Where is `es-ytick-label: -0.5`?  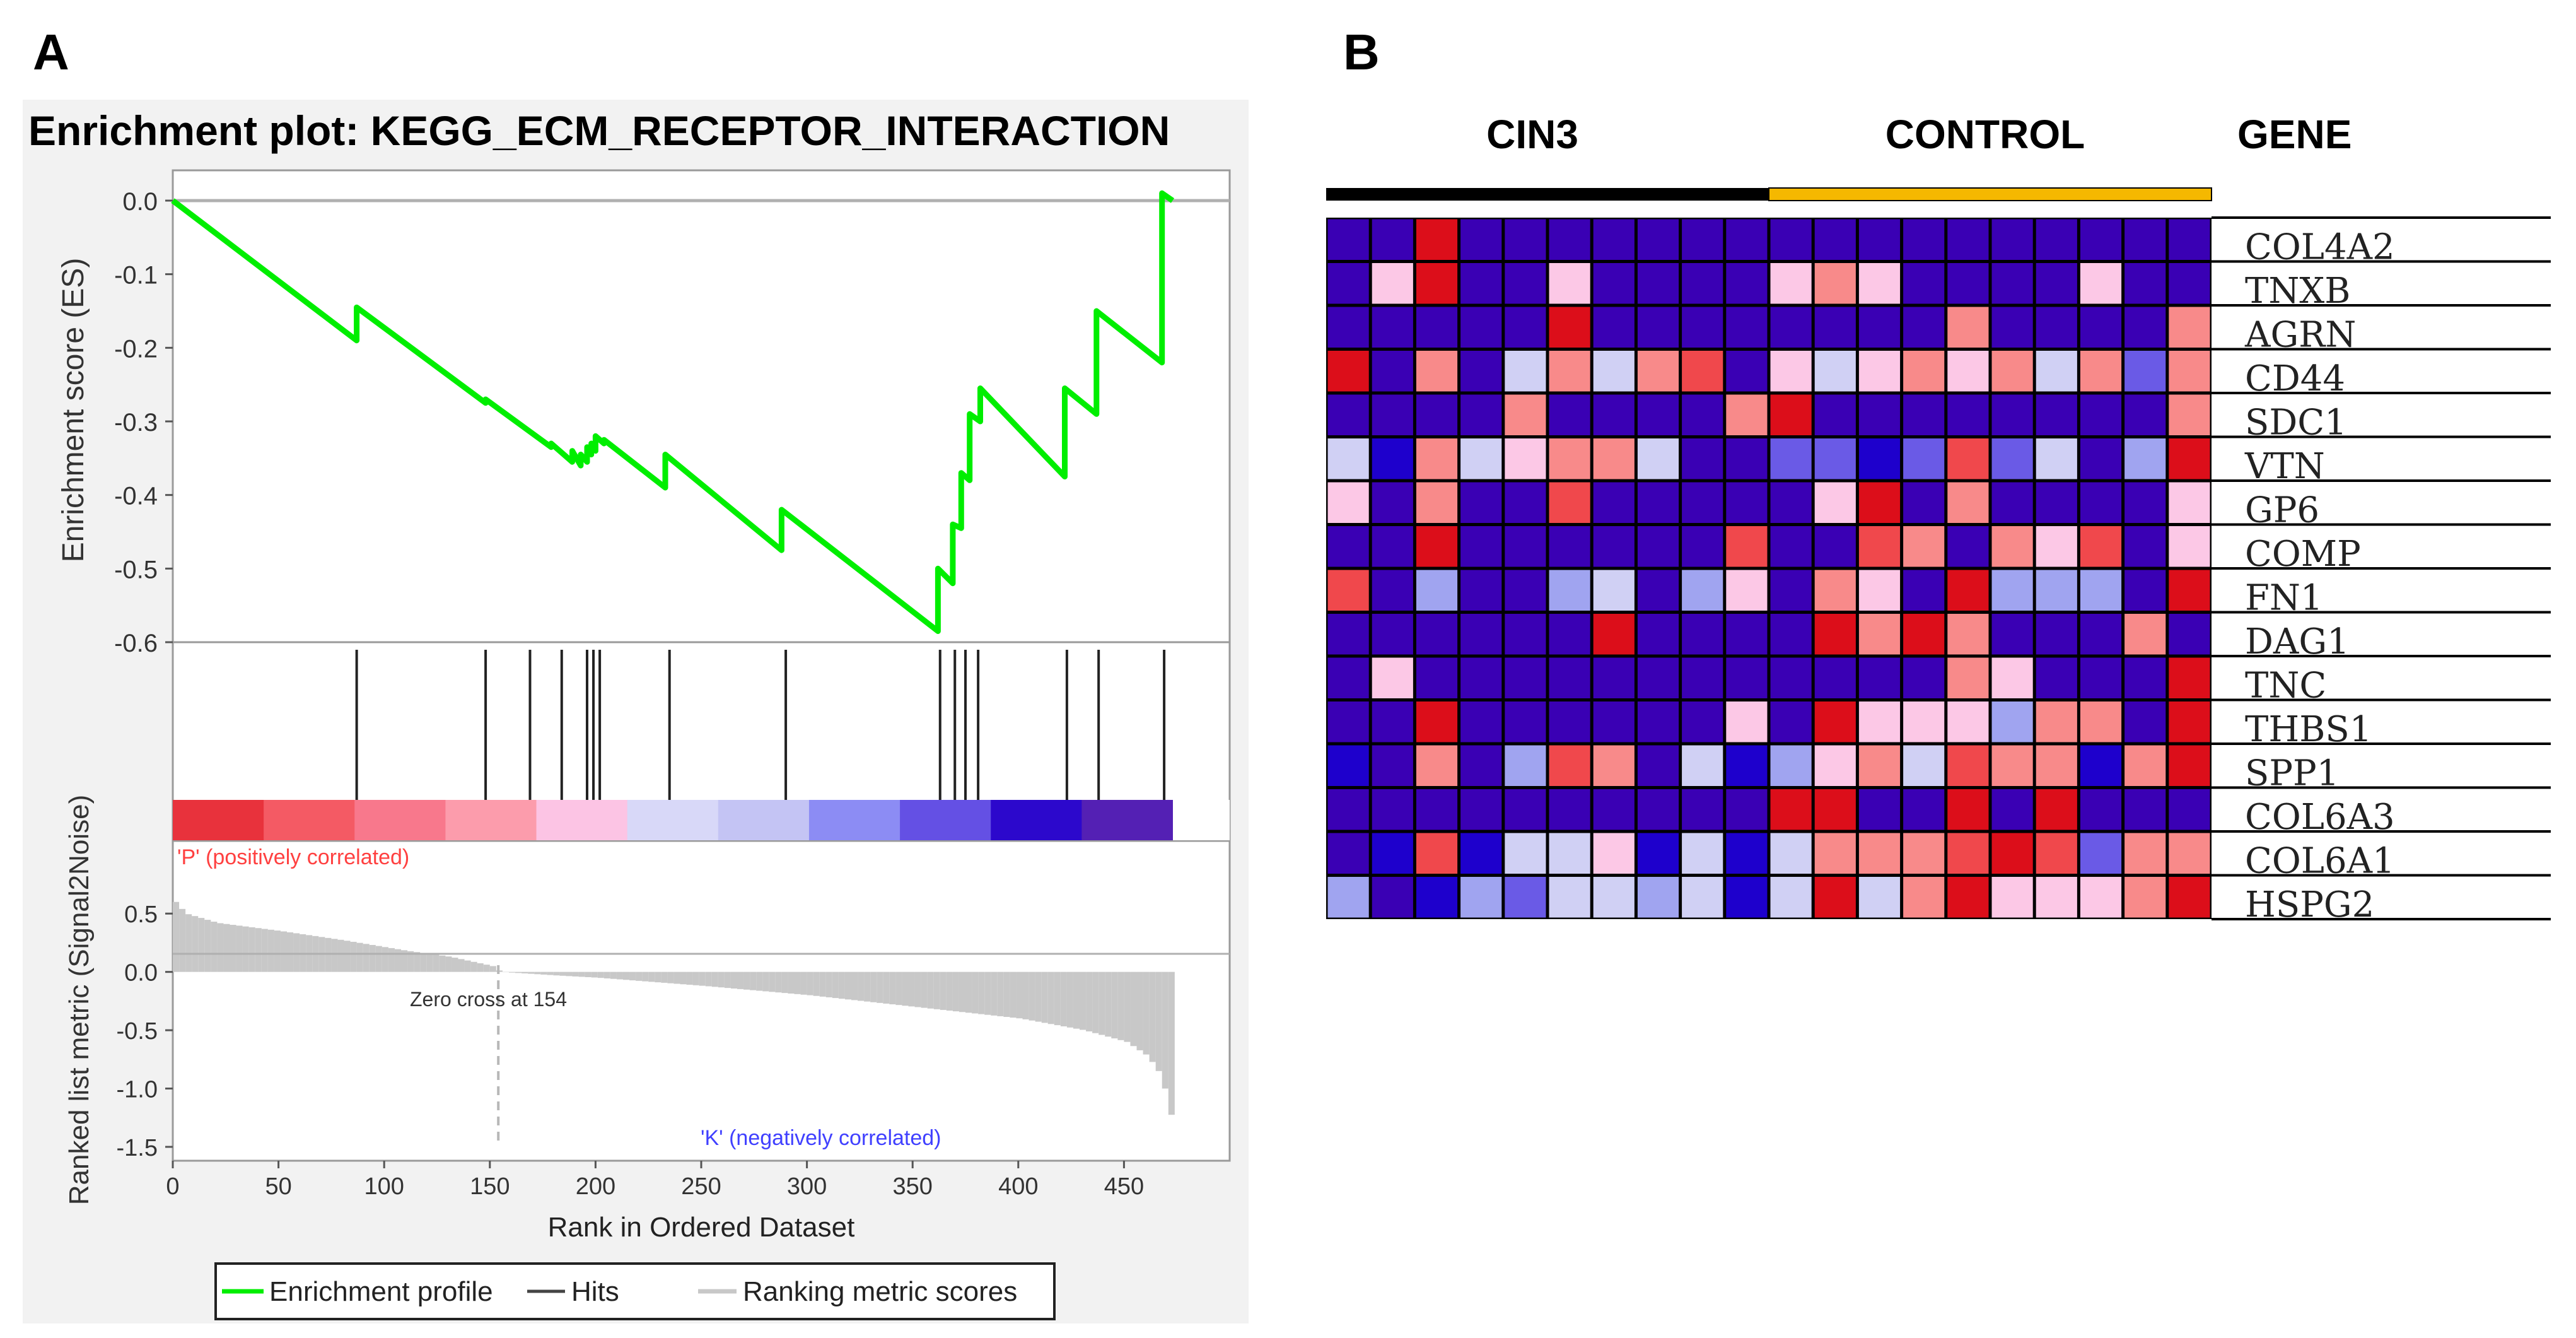
es-ytick-label: -0.5 is located at coordinates (136, 570).